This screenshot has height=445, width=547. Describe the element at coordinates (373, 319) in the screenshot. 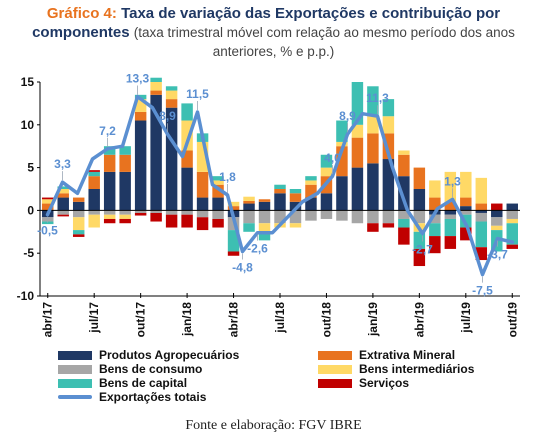

I see `x-tick-label: jan/19` at that location.